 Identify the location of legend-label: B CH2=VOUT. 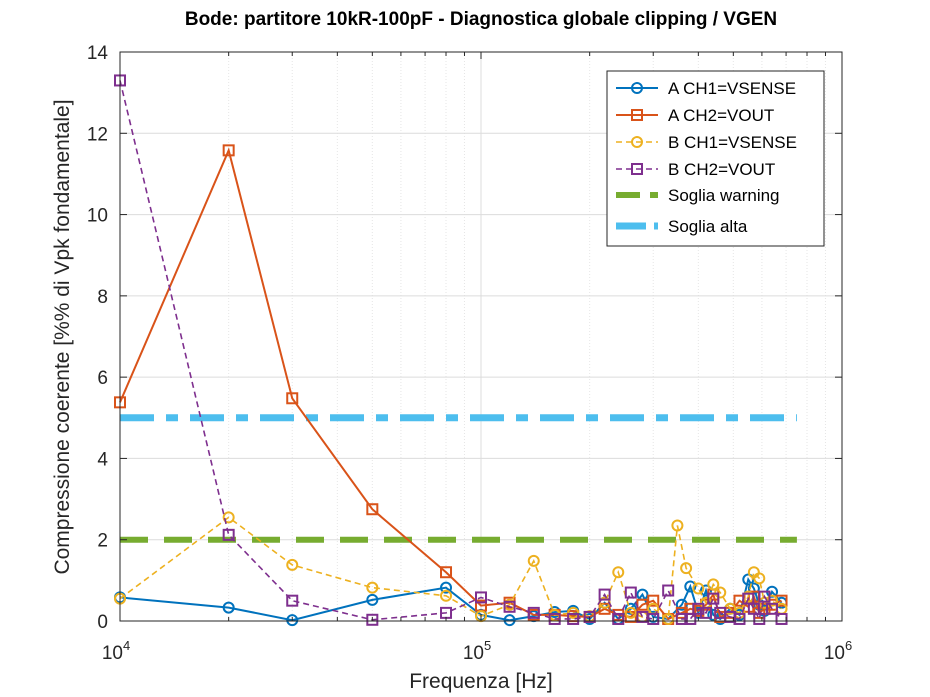
(721, 169).